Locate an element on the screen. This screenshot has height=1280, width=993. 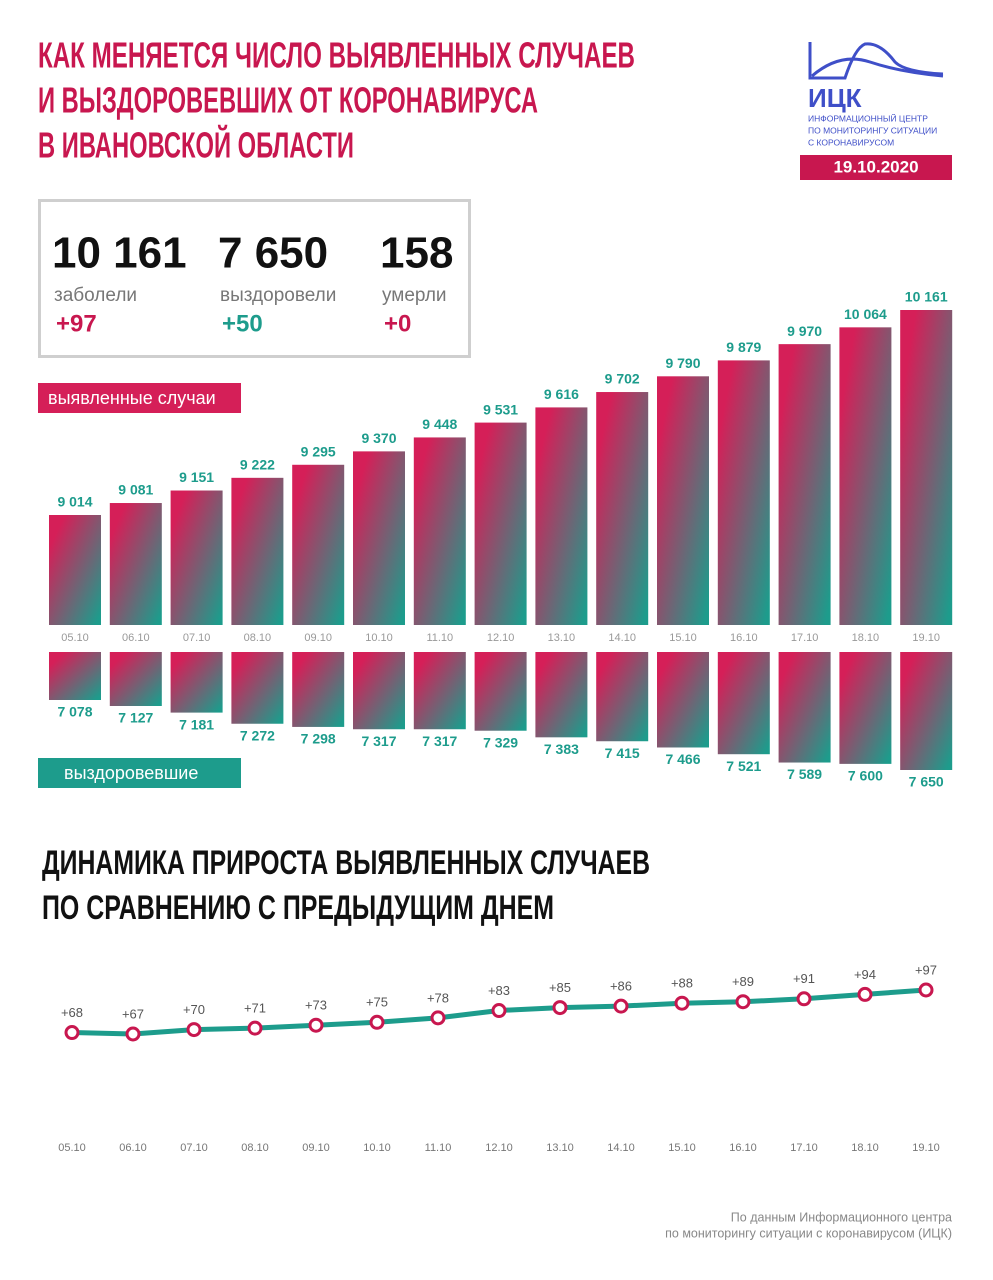
stat-delta: +97 is located at coordinates (76, 323).